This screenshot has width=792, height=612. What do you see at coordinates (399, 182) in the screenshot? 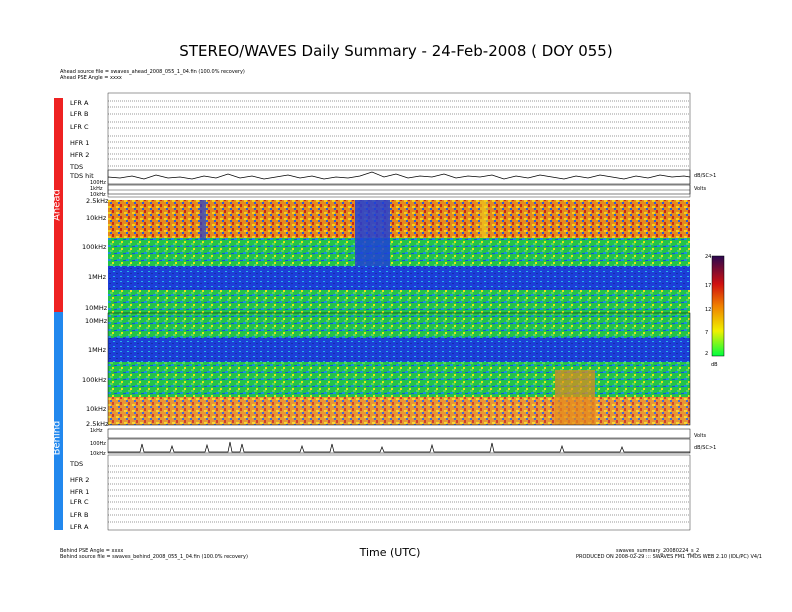
I see `ahead-tds-trace` at bounding box center [399, 182].